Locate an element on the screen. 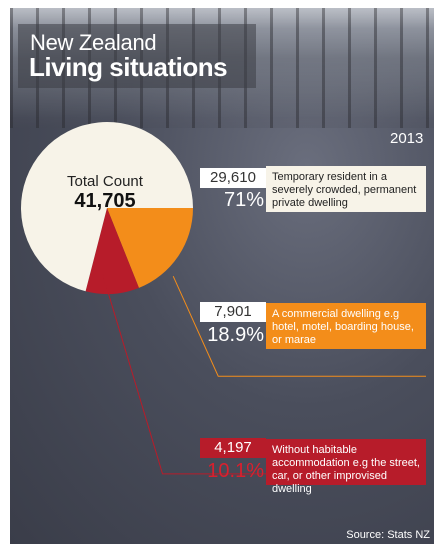 The image size is (445, 553). pie-slice-no-accommodation is located at coordinates (112, 251).